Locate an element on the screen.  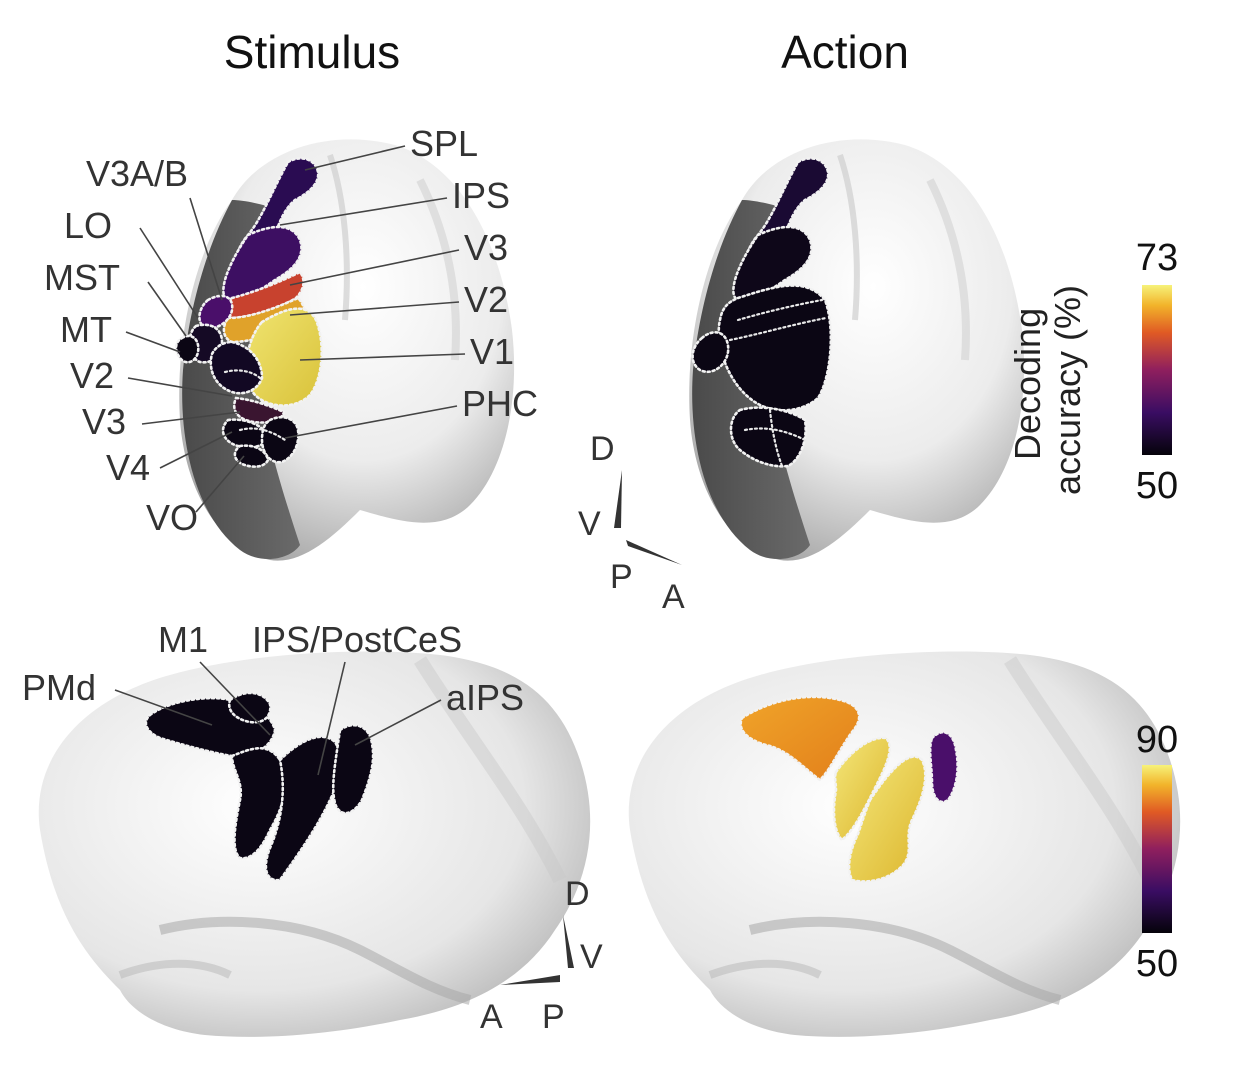
colorbar-gradient-bottom is located at coordinates (1157, 849).